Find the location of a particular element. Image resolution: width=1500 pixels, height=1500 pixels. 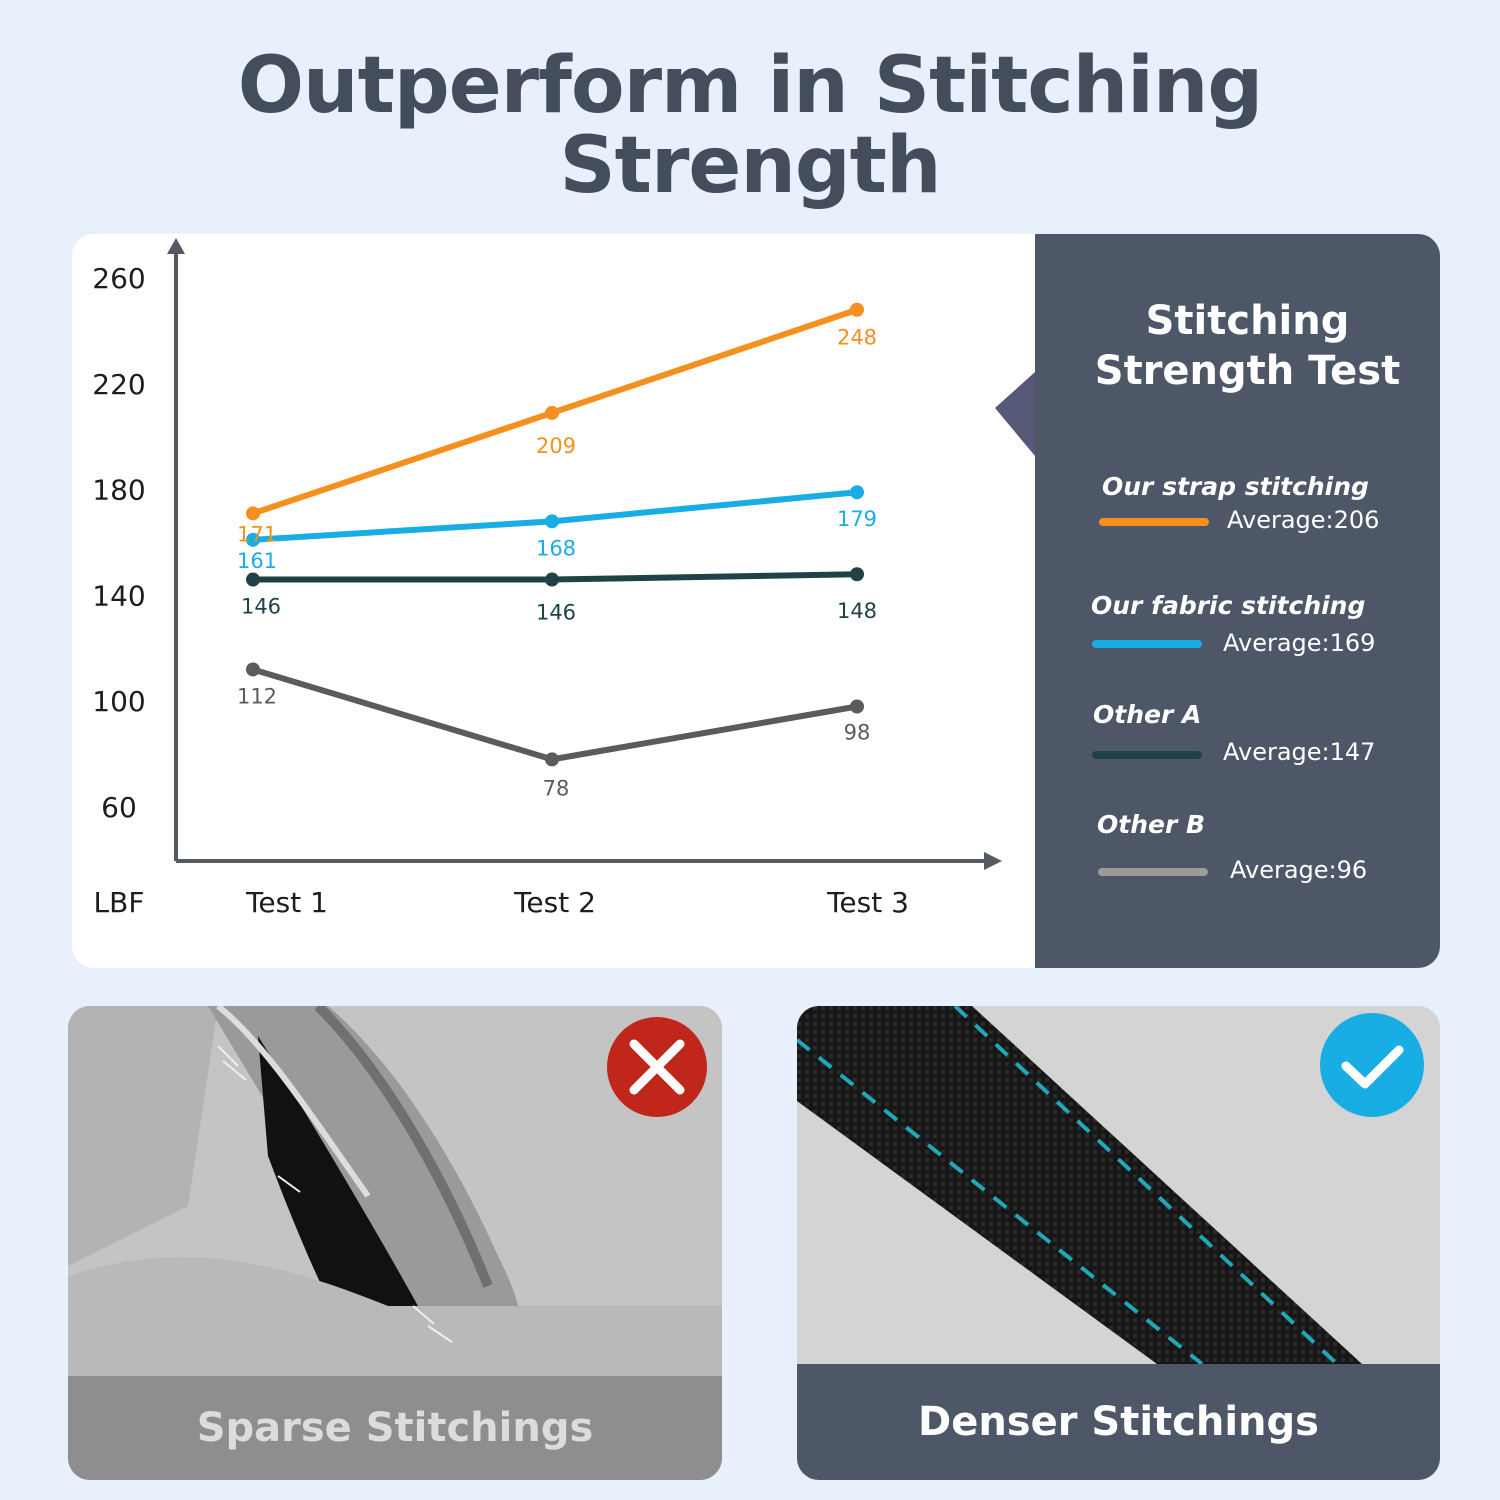

legend-title: Stitching Strength Test is located at coordinates (1247, 346).